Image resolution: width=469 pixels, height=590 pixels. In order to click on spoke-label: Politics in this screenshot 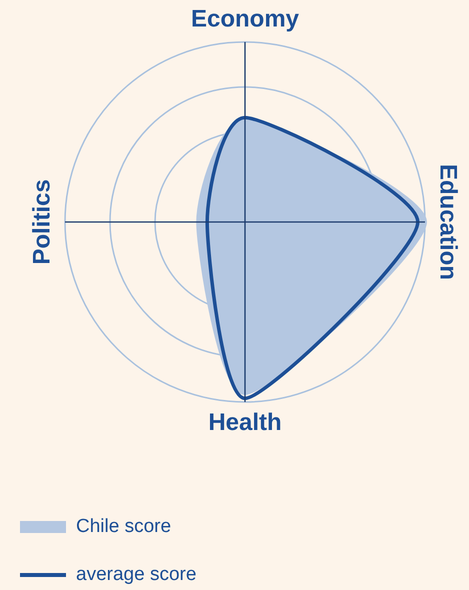, I will do `click(42, 222)`.